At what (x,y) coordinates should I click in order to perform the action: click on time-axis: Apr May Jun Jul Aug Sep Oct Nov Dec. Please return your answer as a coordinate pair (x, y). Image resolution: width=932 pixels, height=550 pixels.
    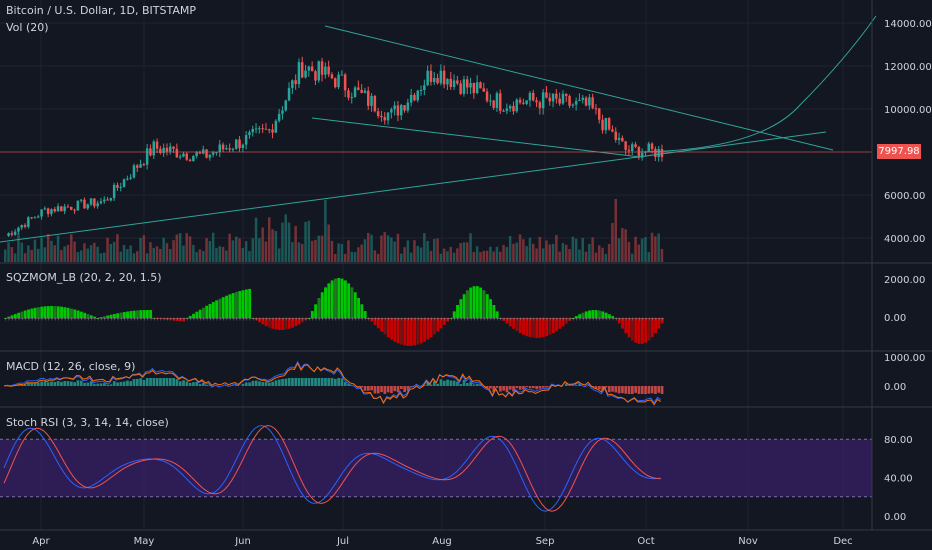
    Looking at the image, I should click on (442, 541).